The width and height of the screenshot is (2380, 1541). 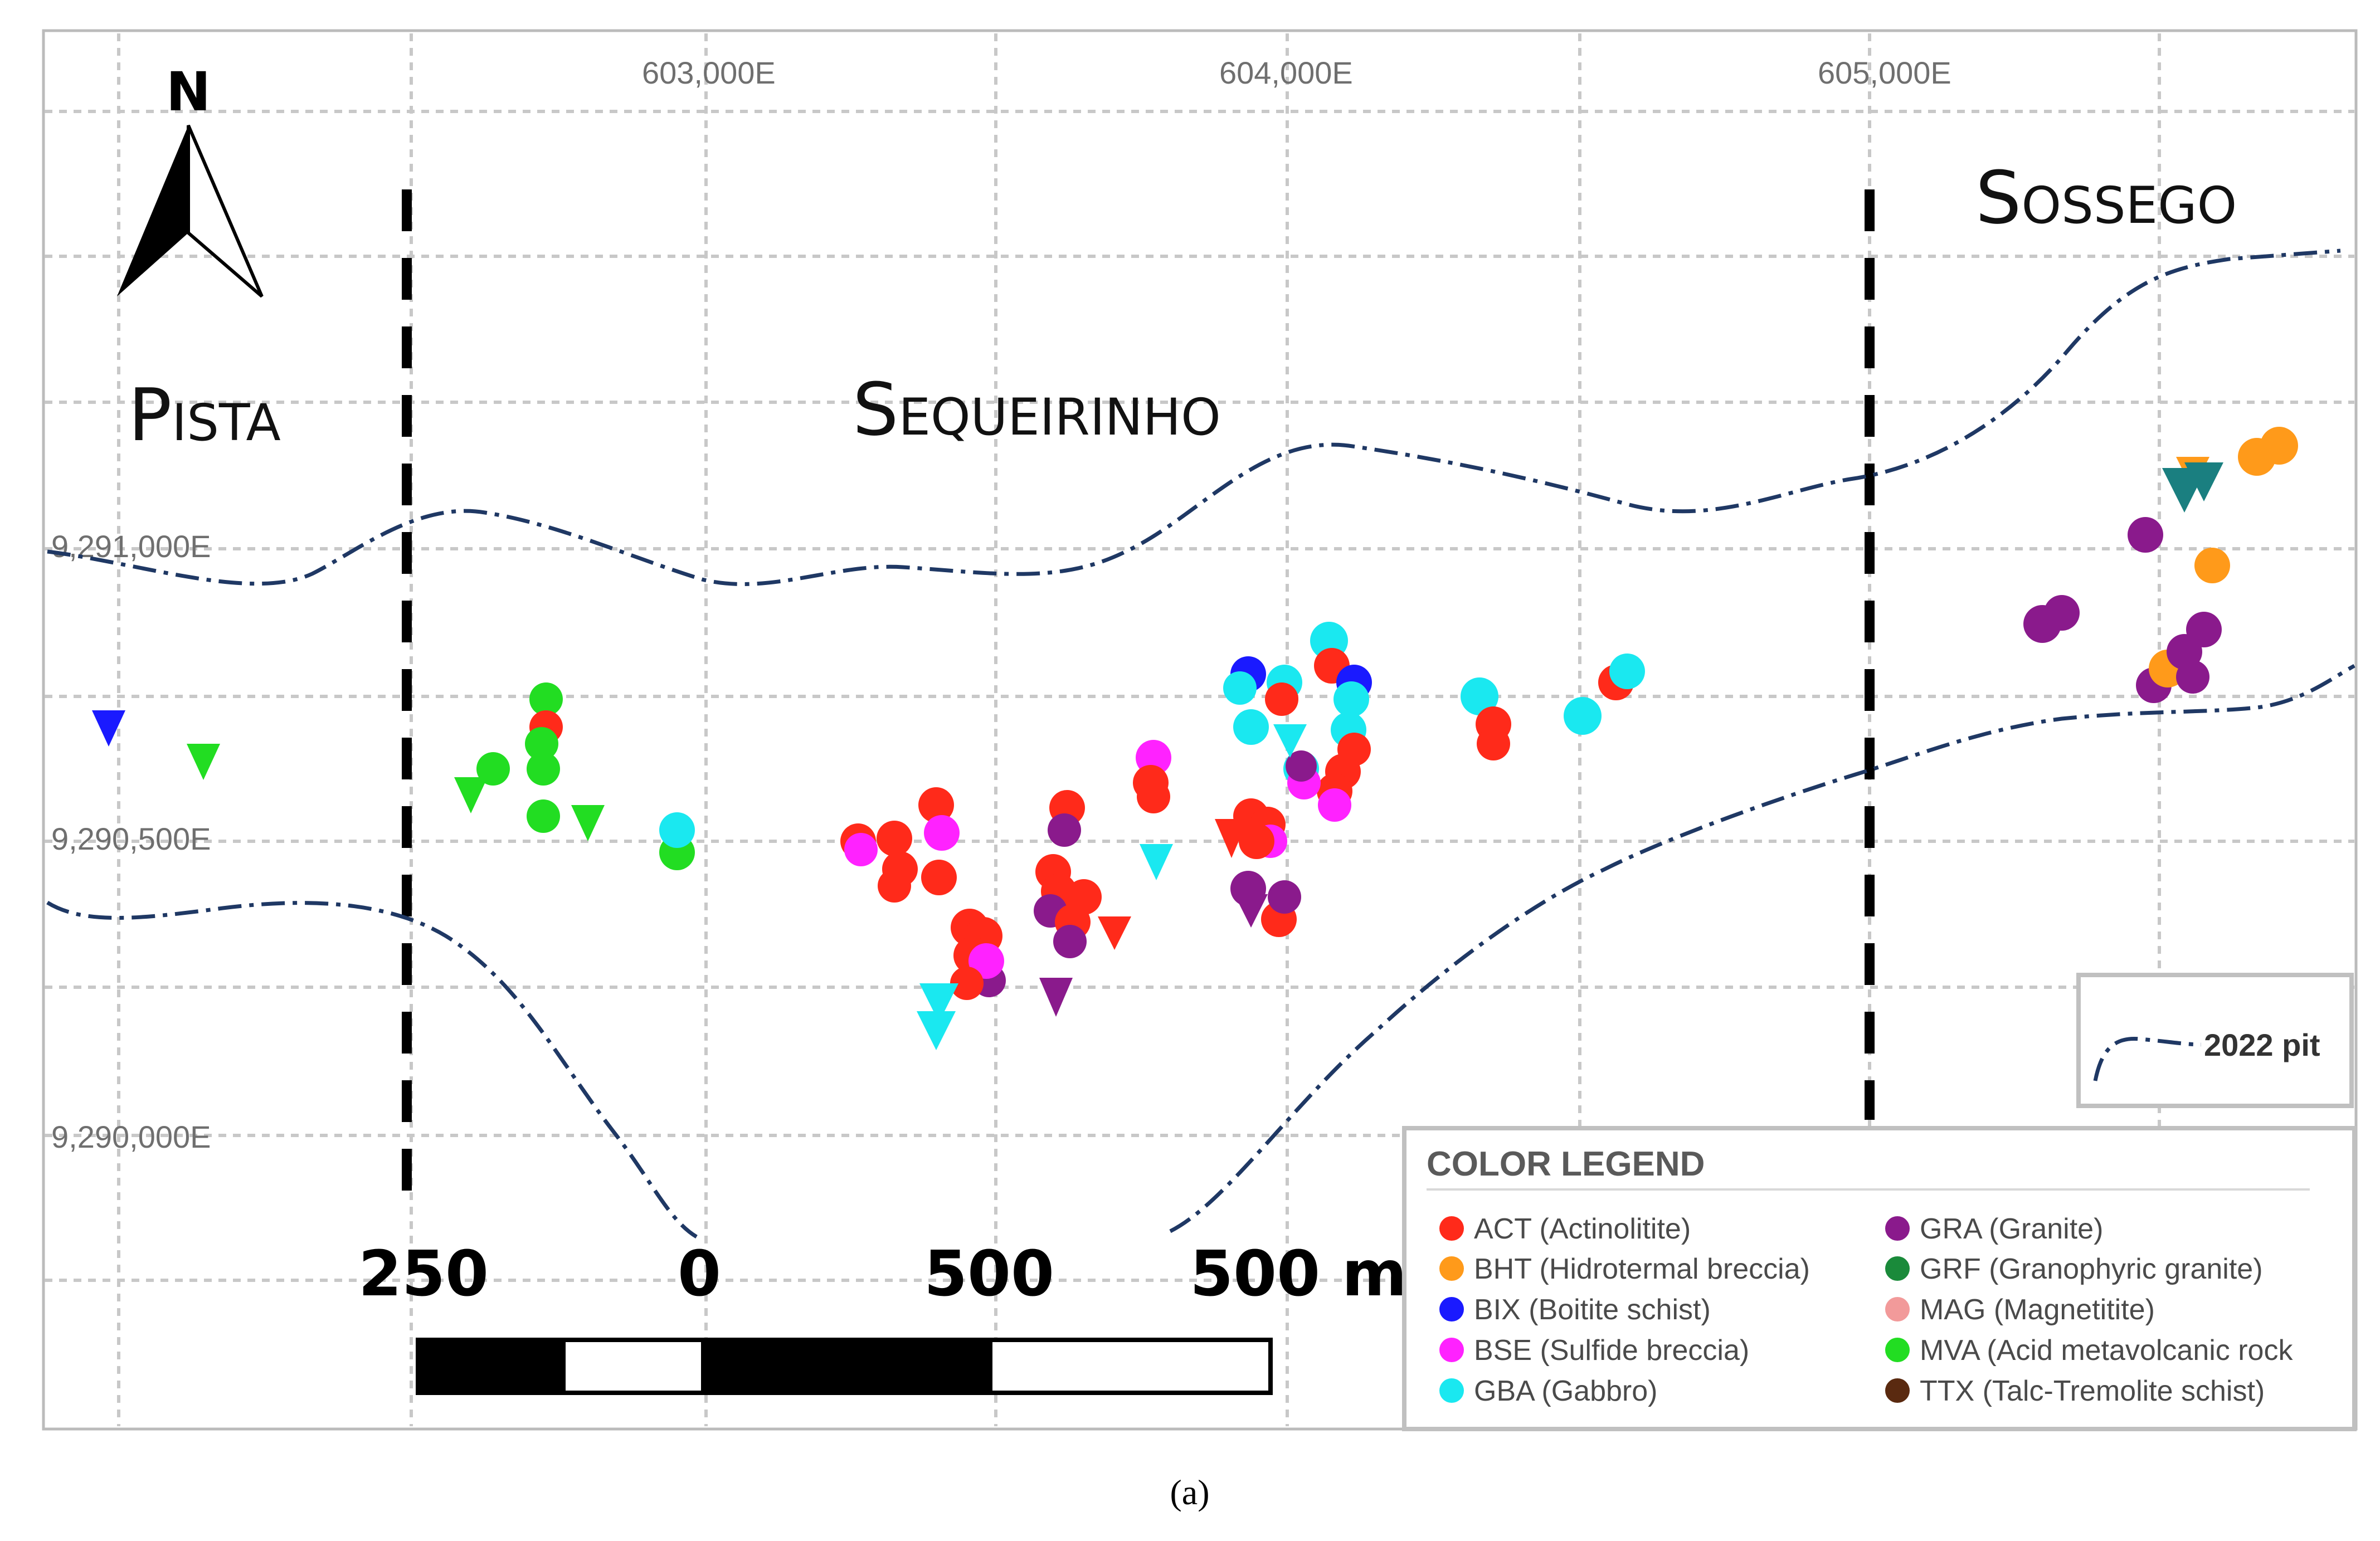 I want to click on pit-legend: 2022 pit, so click(x=2215, y=1041).